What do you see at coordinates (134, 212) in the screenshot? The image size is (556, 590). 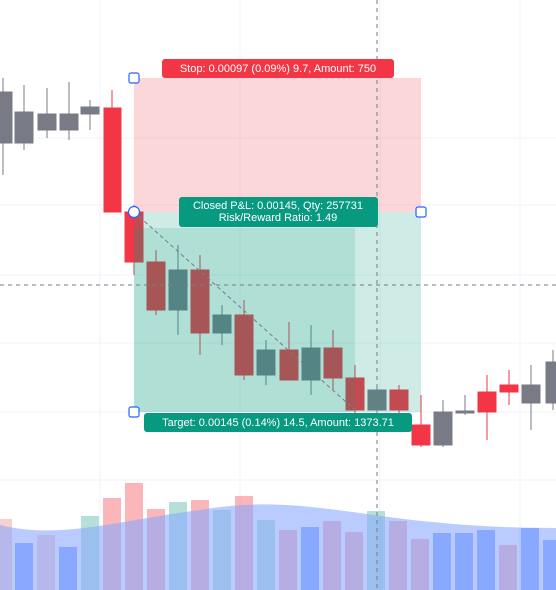 I see `entry-handle` at bounding box center [134, 212].